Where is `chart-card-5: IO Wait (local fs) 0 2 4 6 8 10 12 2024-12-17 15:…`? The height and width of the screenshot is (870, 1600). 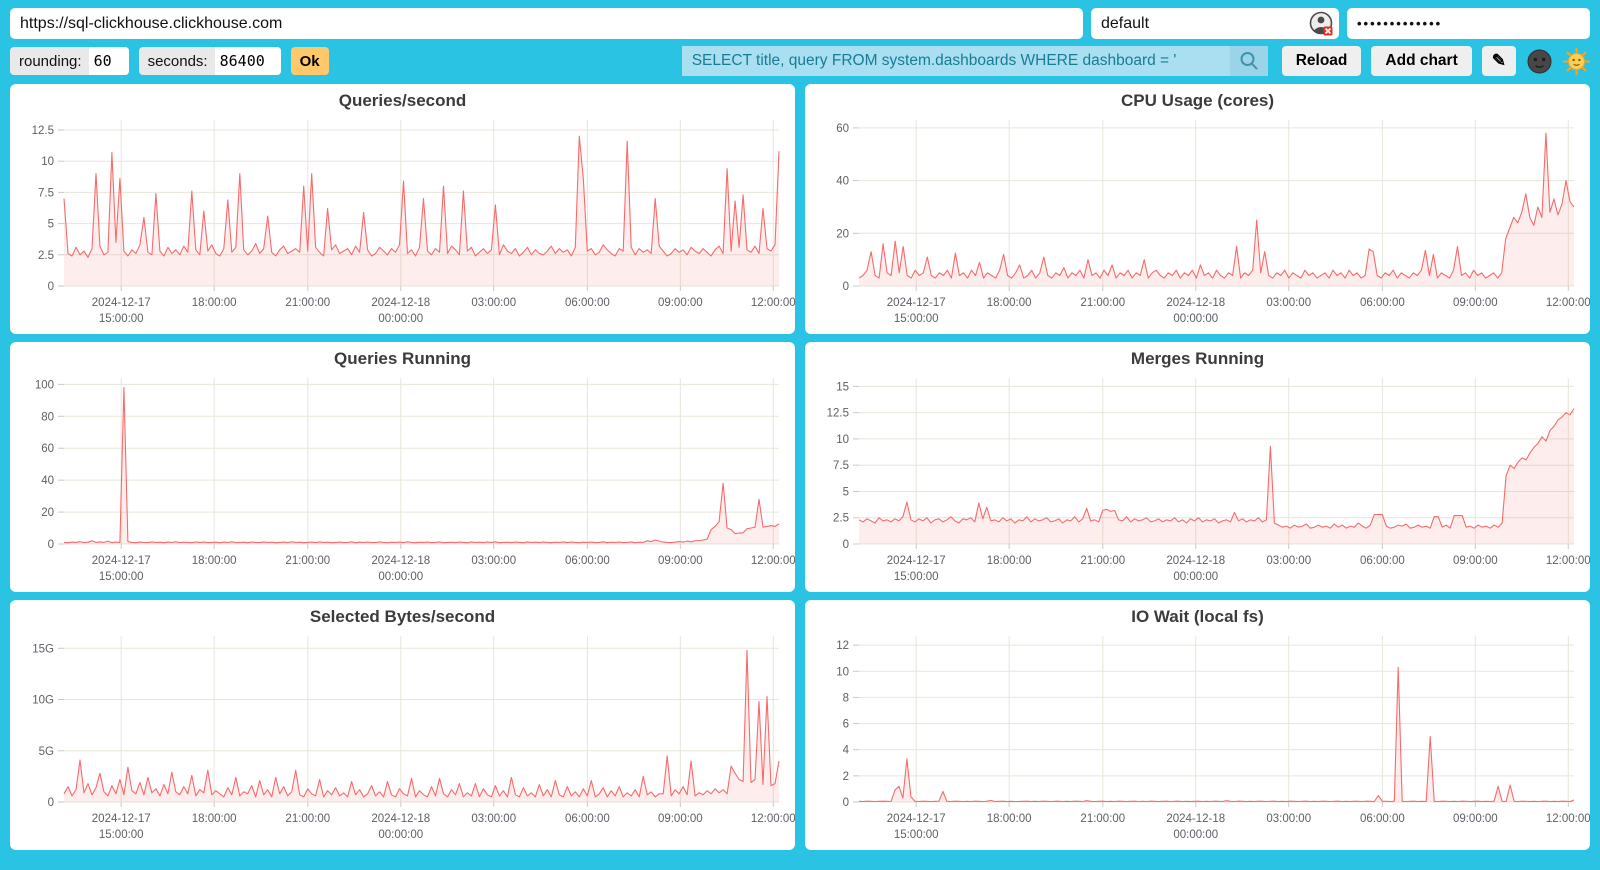
chart-card-5: IO Wait (local fs) 0 2 4 6 8 10 12 2024-12-17 15:… is located at coordinates (1197, 725).